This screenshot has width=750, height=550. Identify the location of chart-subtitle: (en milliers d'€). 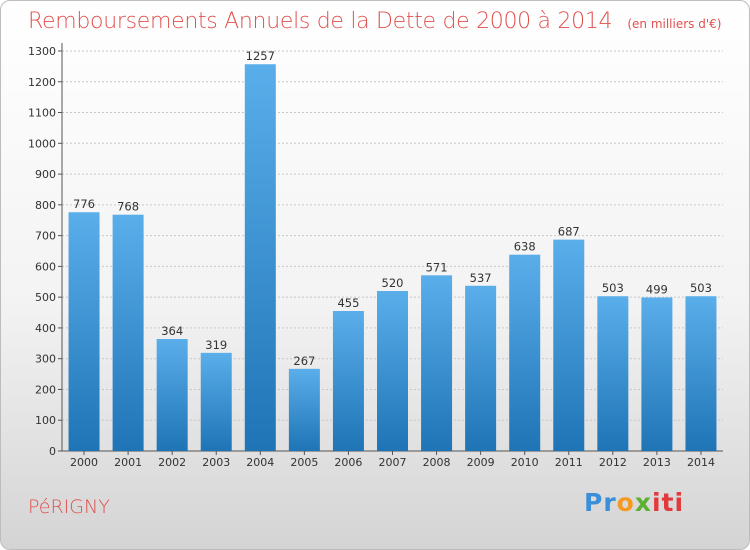
(674, 24).